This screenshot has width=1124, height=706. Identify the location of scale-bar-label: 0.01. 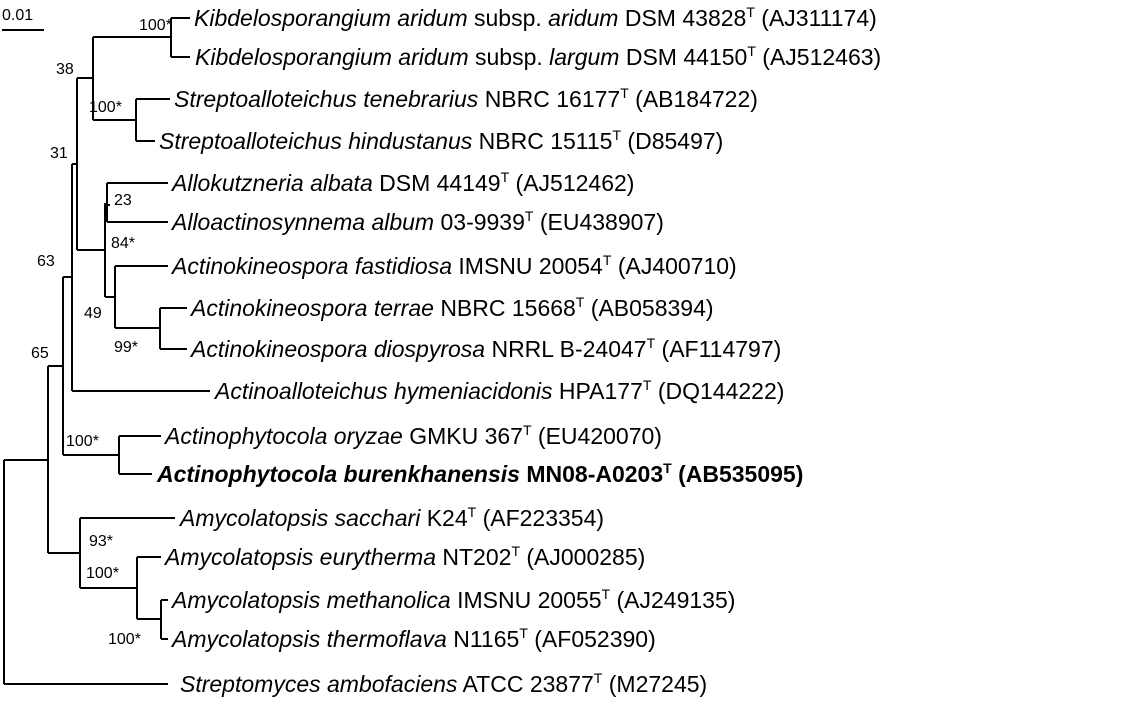
(17, 15).